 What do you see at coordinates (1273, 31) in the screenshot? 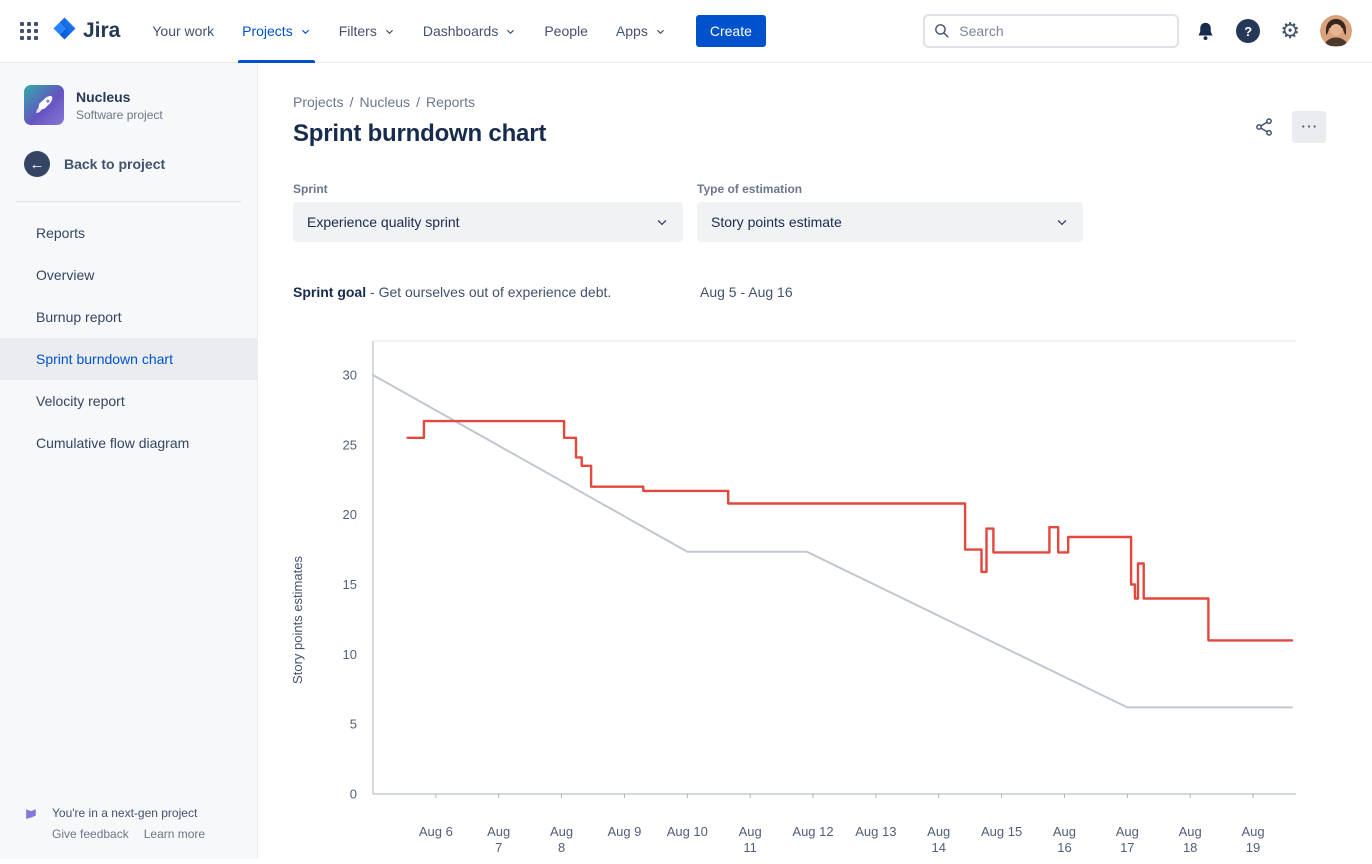
I see `topbar-icons: ? ⚙` at bounding box center [1273, 31].